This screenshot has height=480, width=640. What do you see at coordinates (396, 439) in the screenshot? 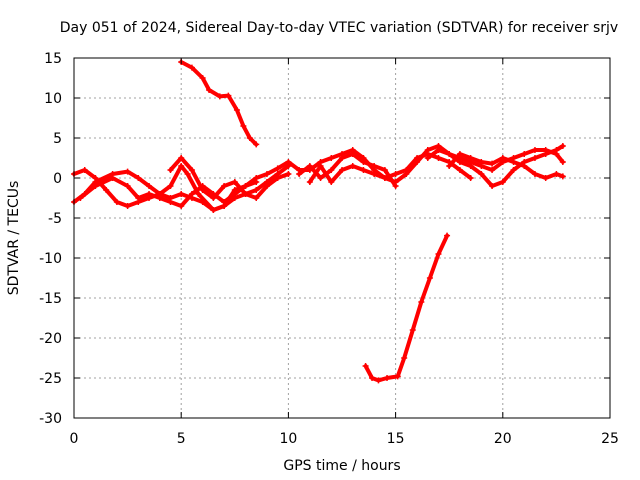
I see `x-tick-label: 15` at bounding box center [396, 439].